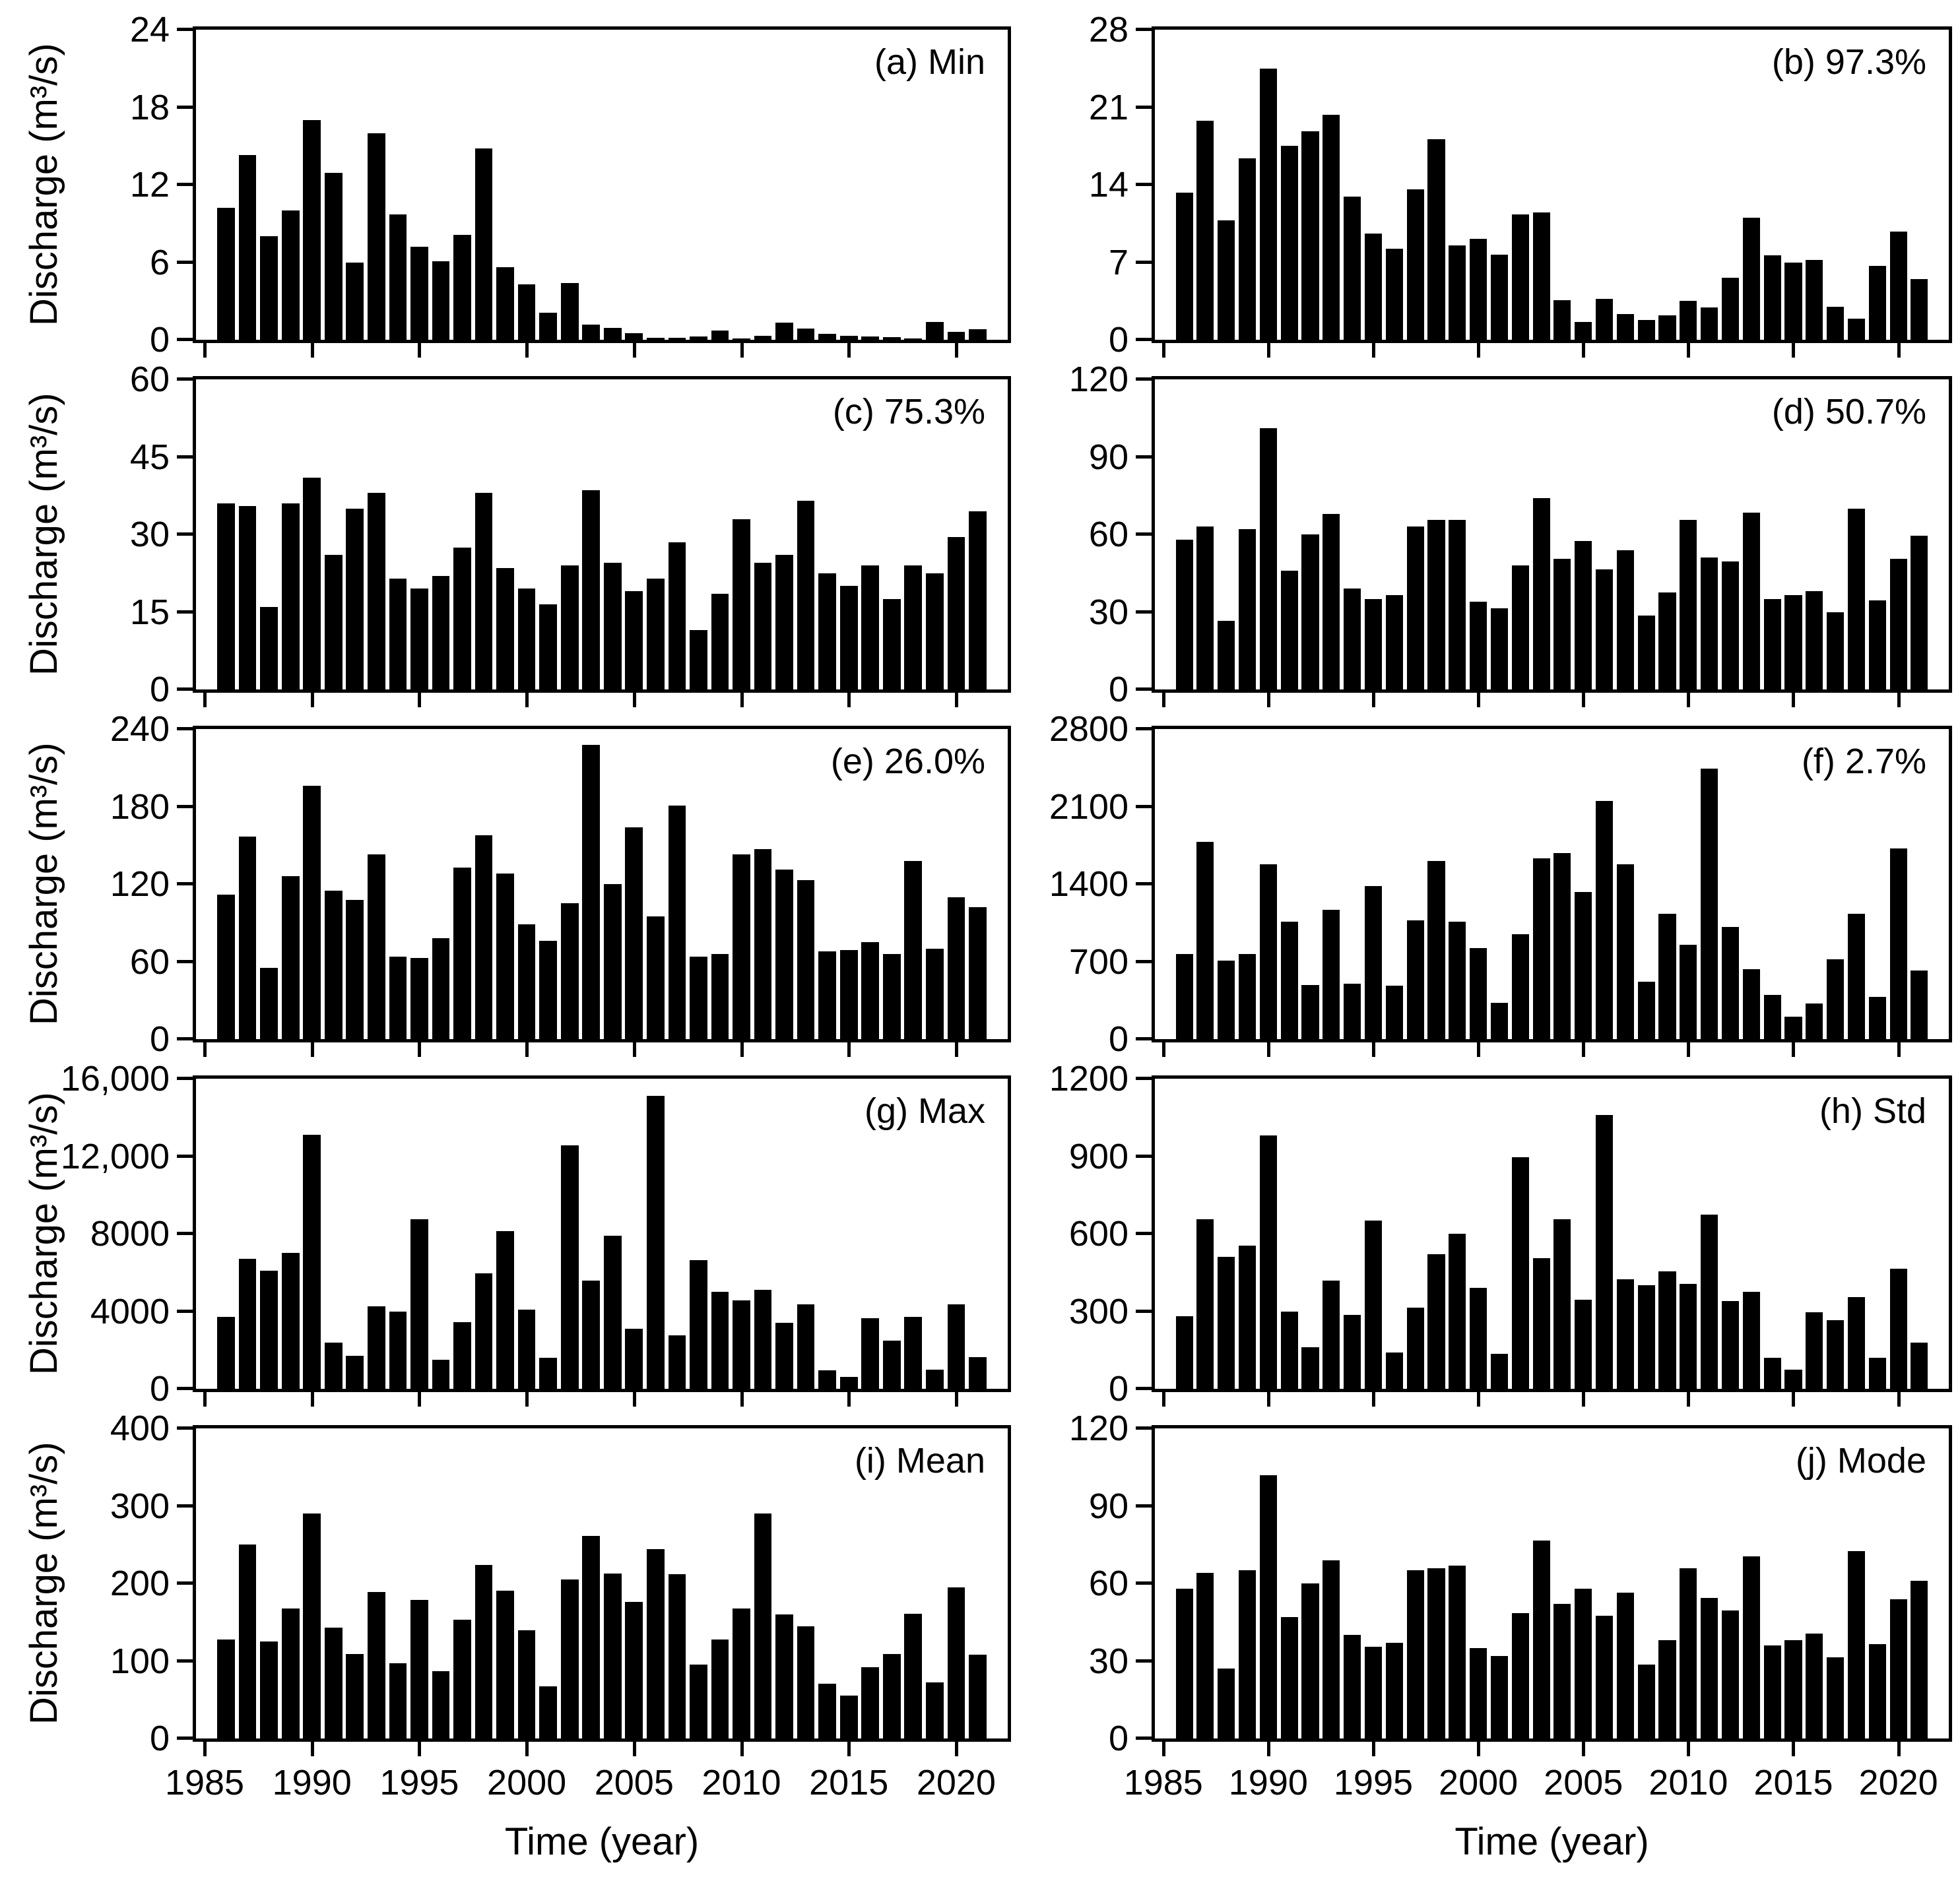 This screenshot has height=1879, width=1960. What do you see at coordinates (43, 1584) in the screenshot?
I see `y-axis-title: Discharge (m³/s)` at bounding box center [43, 1584].